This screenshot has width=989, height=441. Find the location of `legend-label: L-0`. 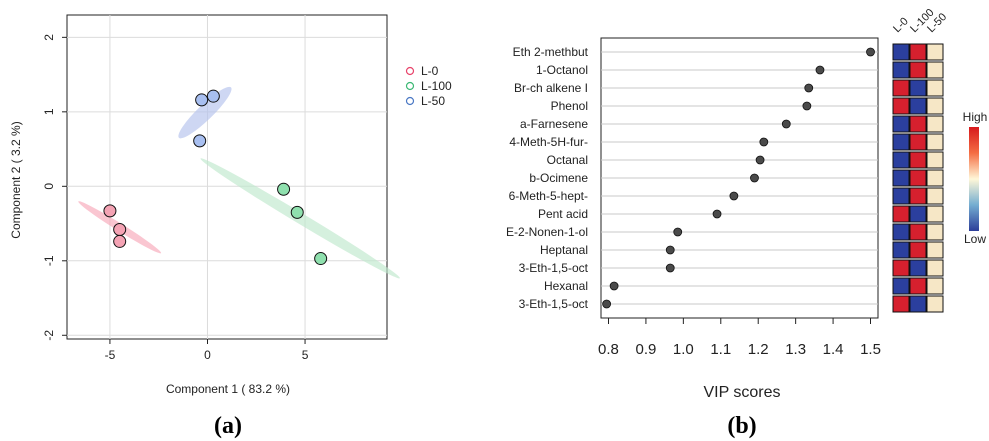

legend-label: L-0 is located at coordinates (430, 71).